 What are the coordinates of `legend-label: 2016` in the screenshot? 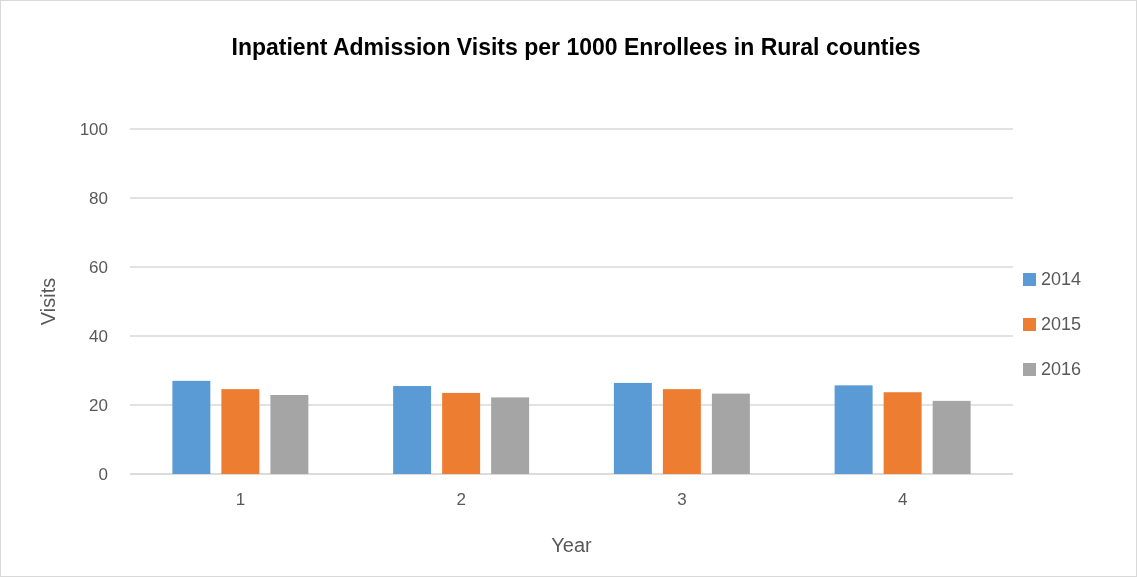 It's located at (1061, 369).